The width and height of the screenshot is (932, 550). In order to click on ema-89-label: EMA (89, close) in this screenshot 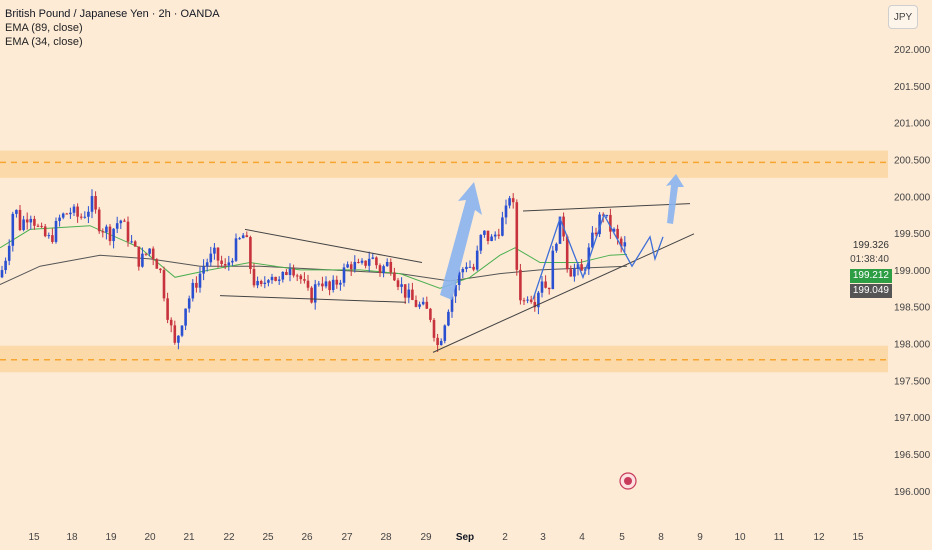, I will do `click(44, 28)`.